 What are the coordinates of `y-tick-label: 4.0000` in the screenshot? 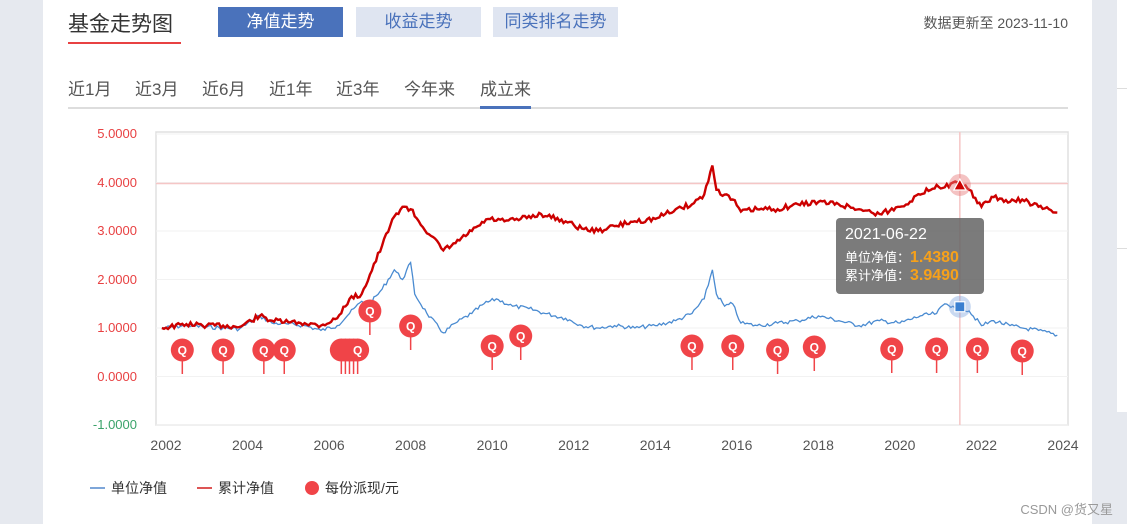 It's located at (117, 182).